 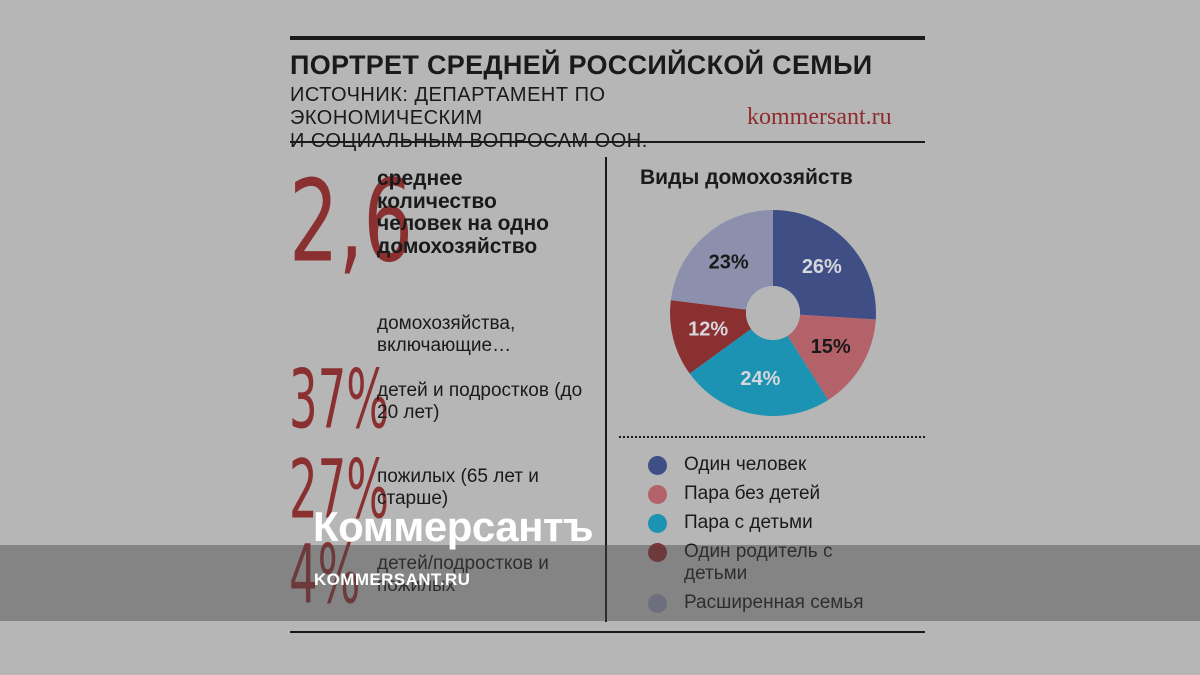 I want to click on pie-slice-couple-no-children, so click(x=831, y=357).